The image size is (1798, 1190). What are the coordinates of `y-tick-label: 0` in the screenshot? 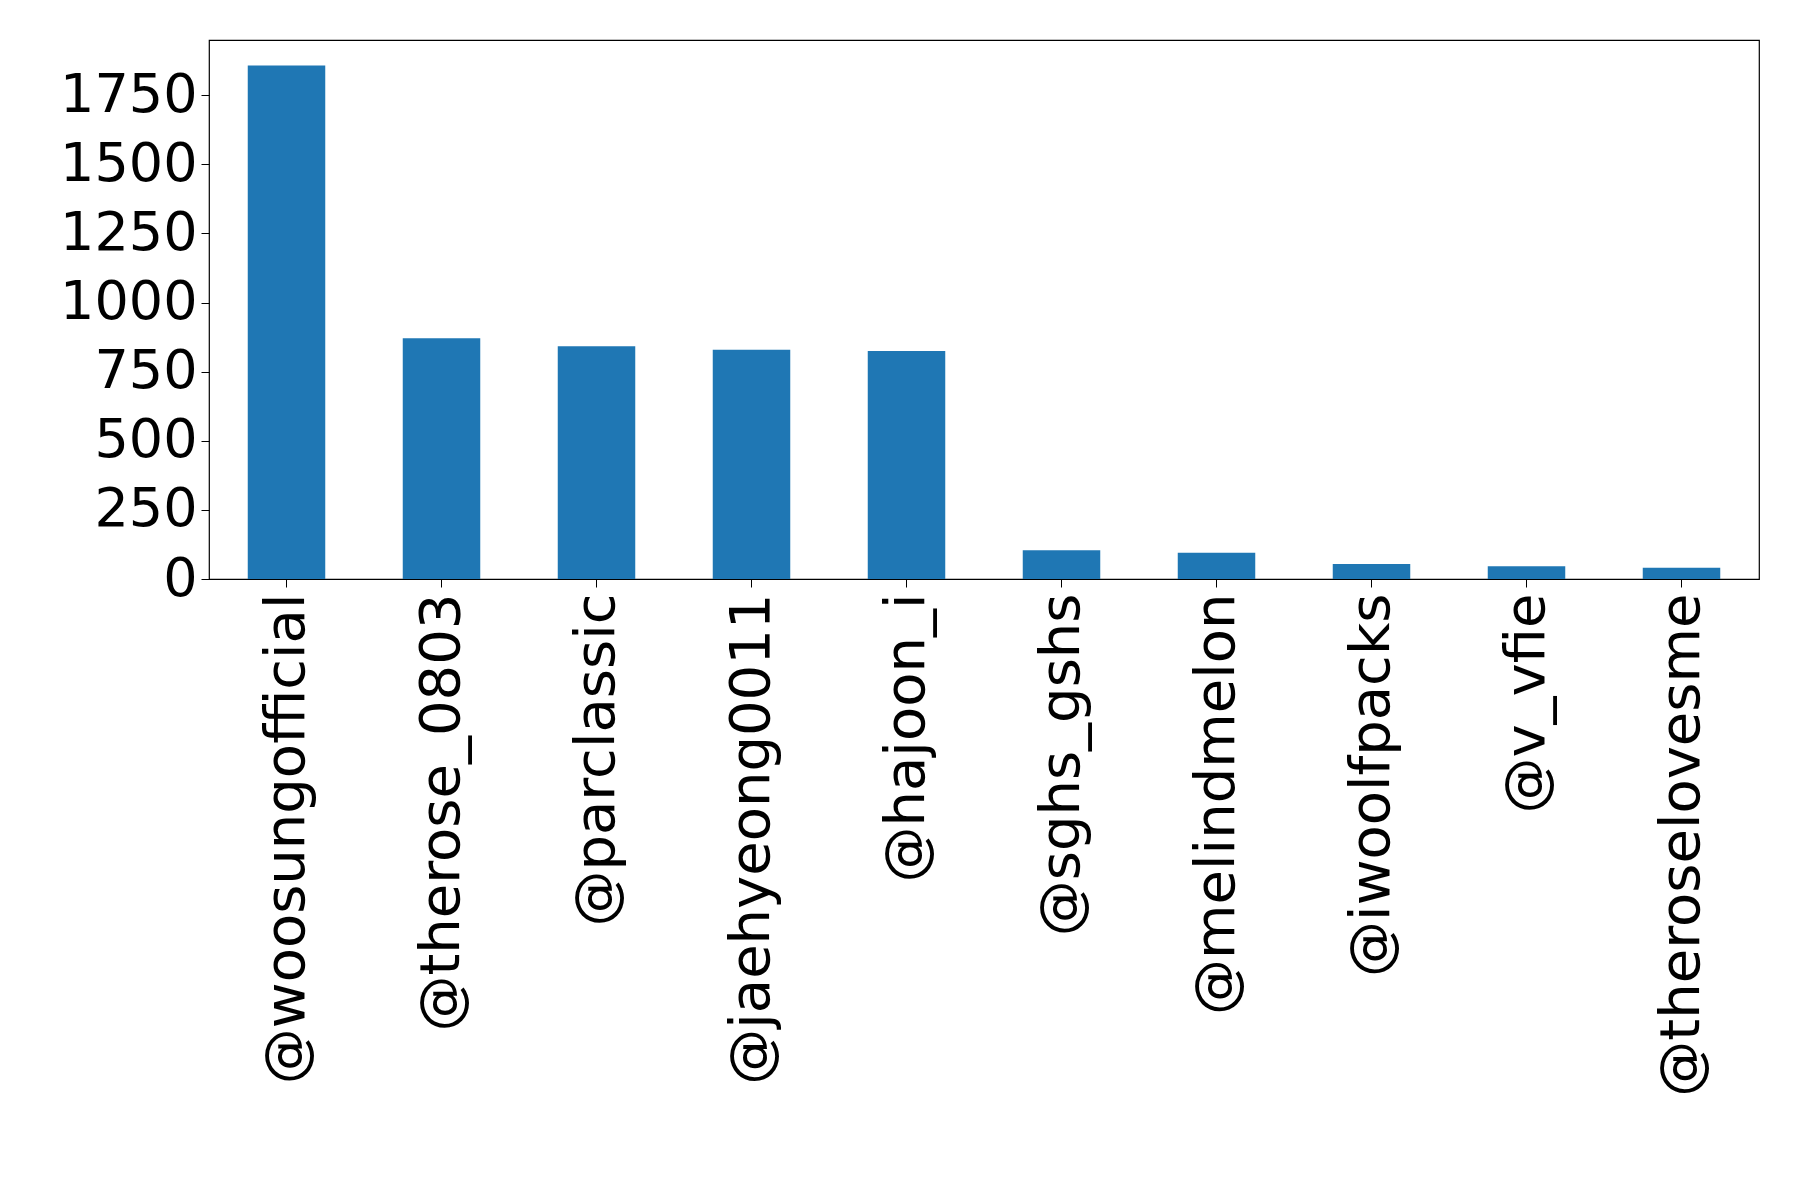 It's located at (180, 577).